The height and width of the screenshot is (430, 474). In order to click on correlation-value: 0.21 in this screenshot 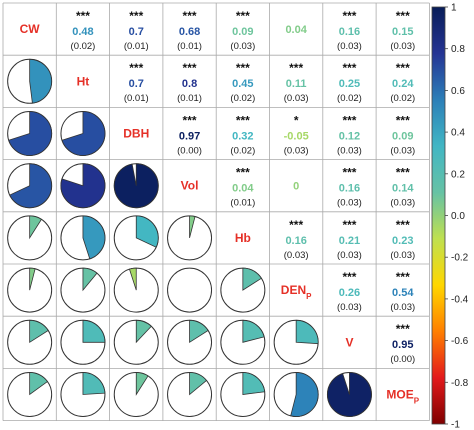, I will do `click(349, 241)`.